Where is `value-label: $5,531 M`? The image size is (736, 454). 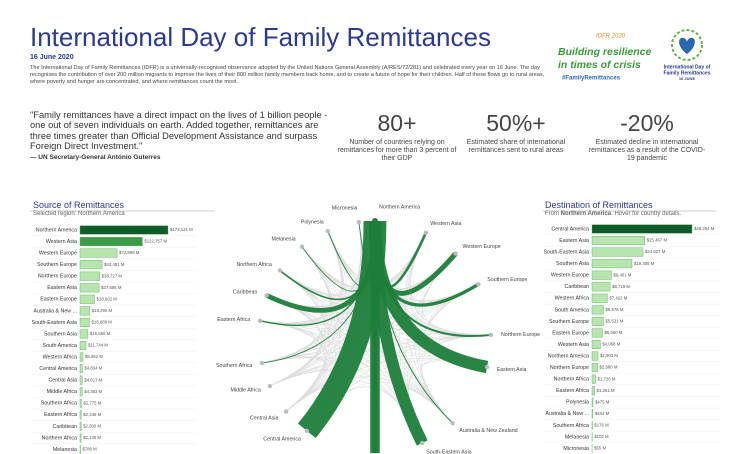 value-label: $5,531 M is located at coordinates (614, 321).